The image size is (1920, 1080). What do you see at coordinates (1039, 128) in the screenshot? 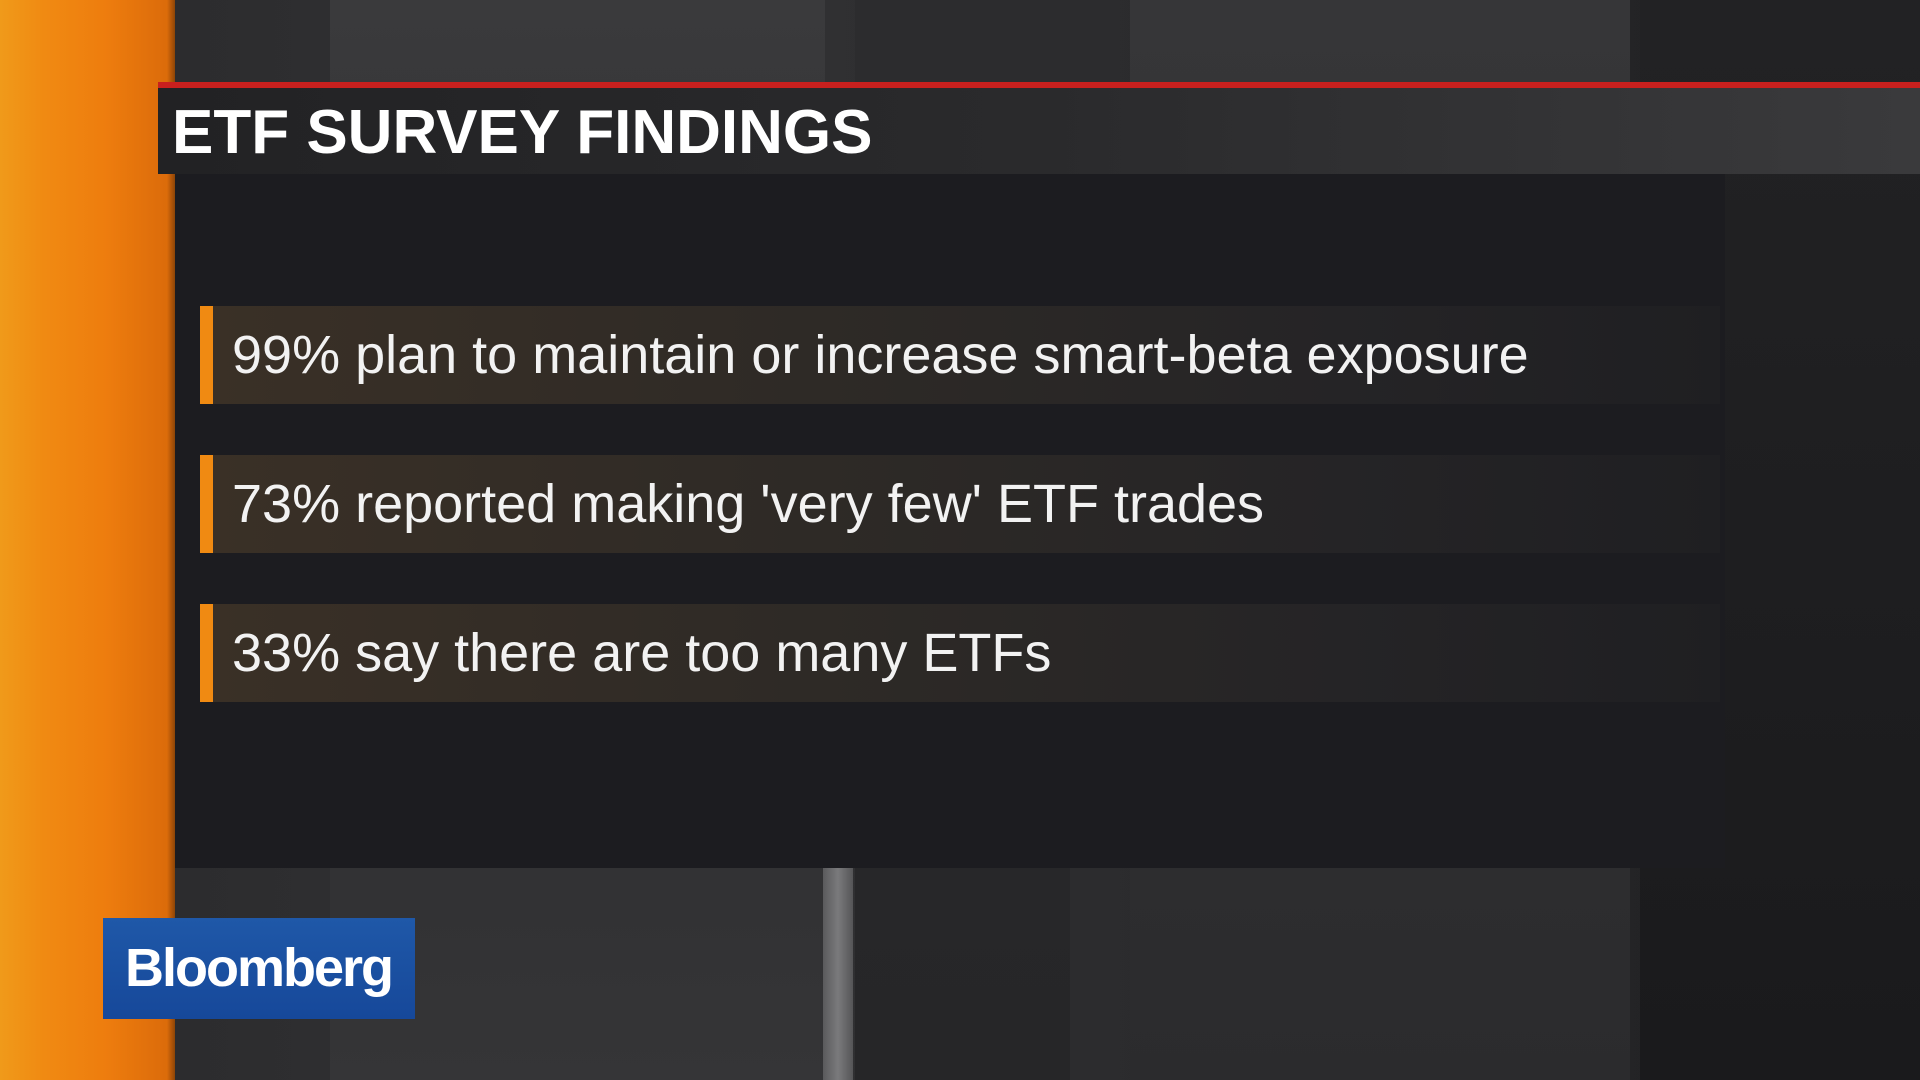
I see `title-bar: ETF SURVEY FINDINGS` at bounding box center [1039, 128].